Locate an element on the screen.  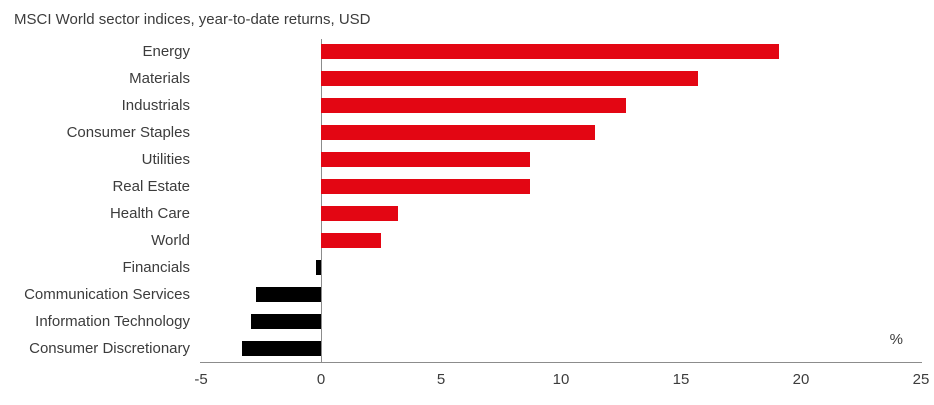
chart-row-real-estate: Real Estate is located at coordinates (460, 186).